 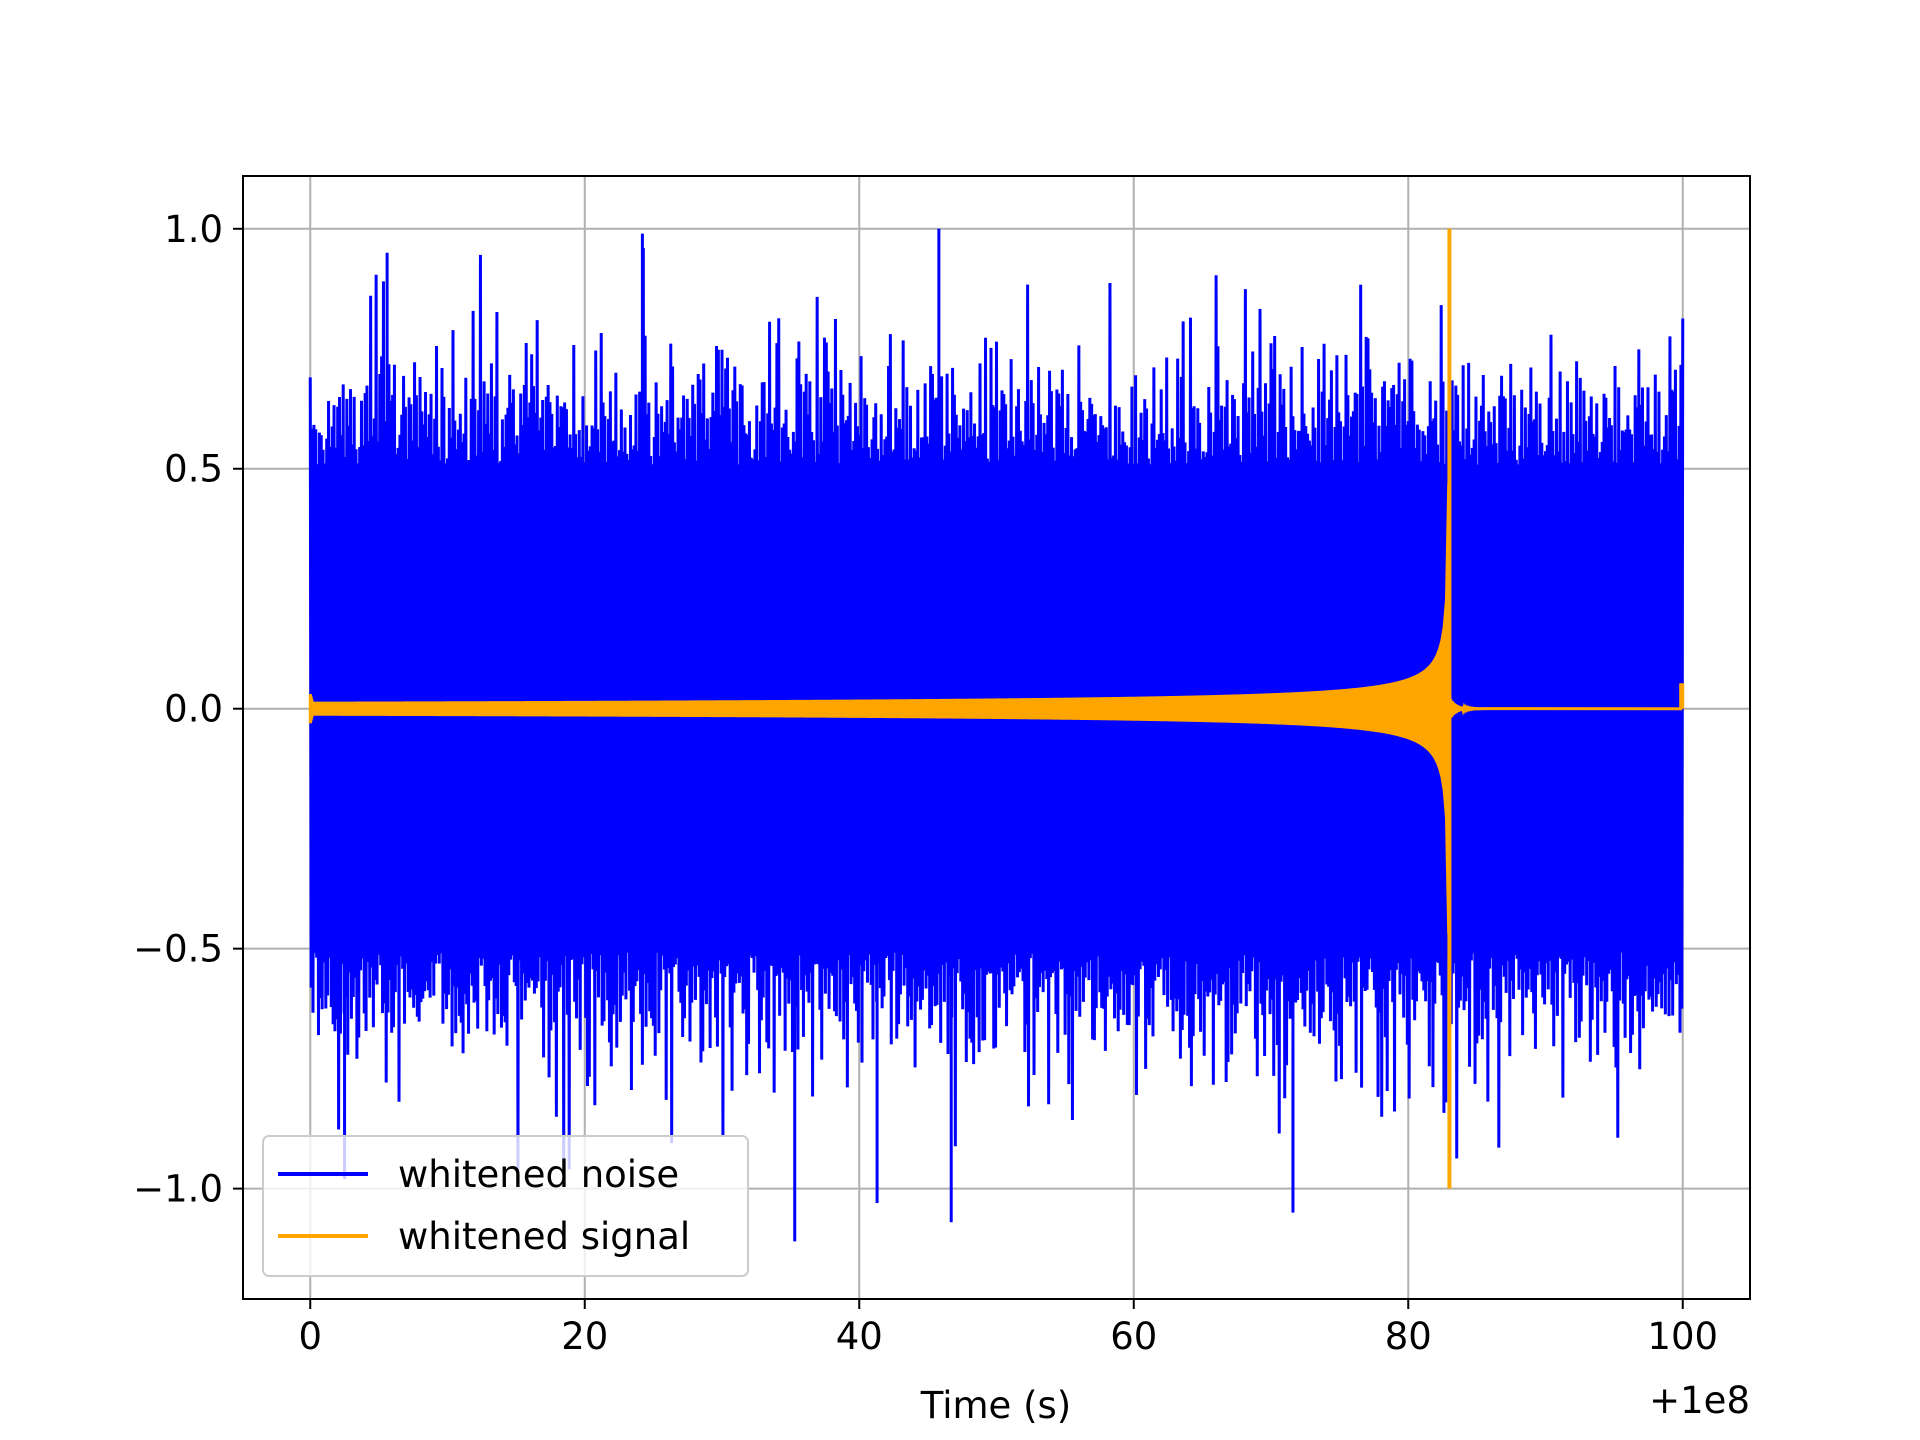 I want to click on x-tick-label: 0, so click(x=310, y=1336).